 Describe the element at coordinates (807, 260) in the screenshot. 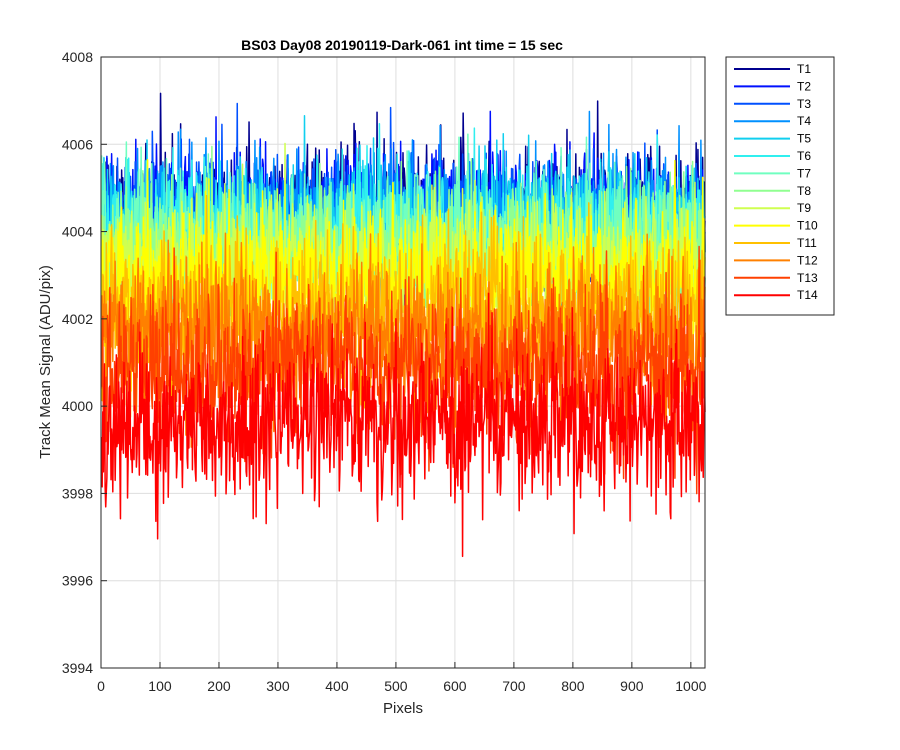

I see `legend-label-t12: T12` at that location.